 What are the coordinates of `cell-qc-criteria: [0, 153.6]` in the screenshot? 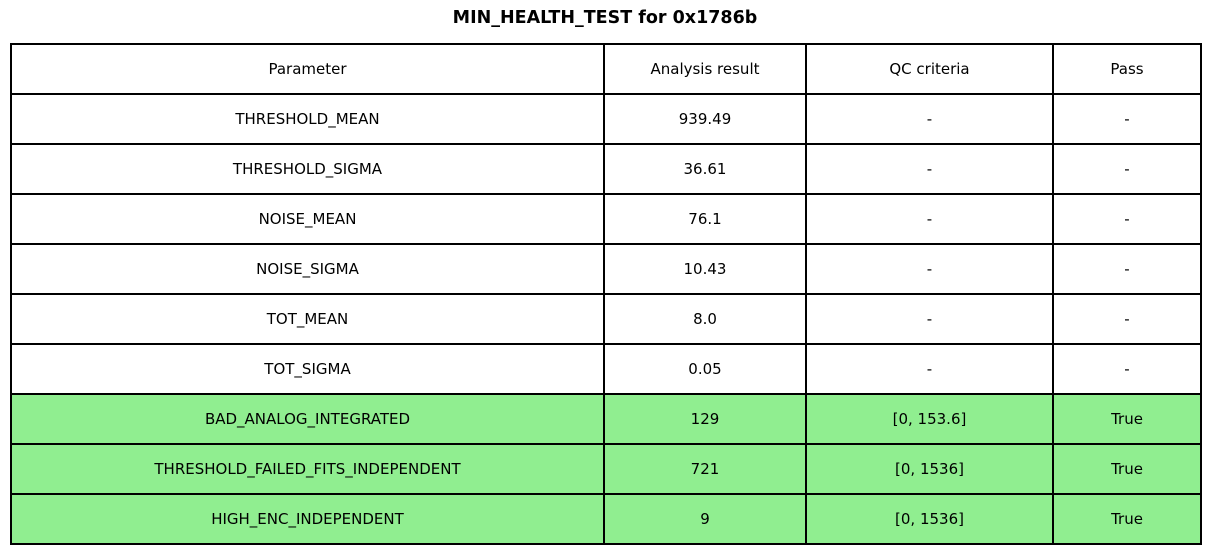 It's located at (929, 419).